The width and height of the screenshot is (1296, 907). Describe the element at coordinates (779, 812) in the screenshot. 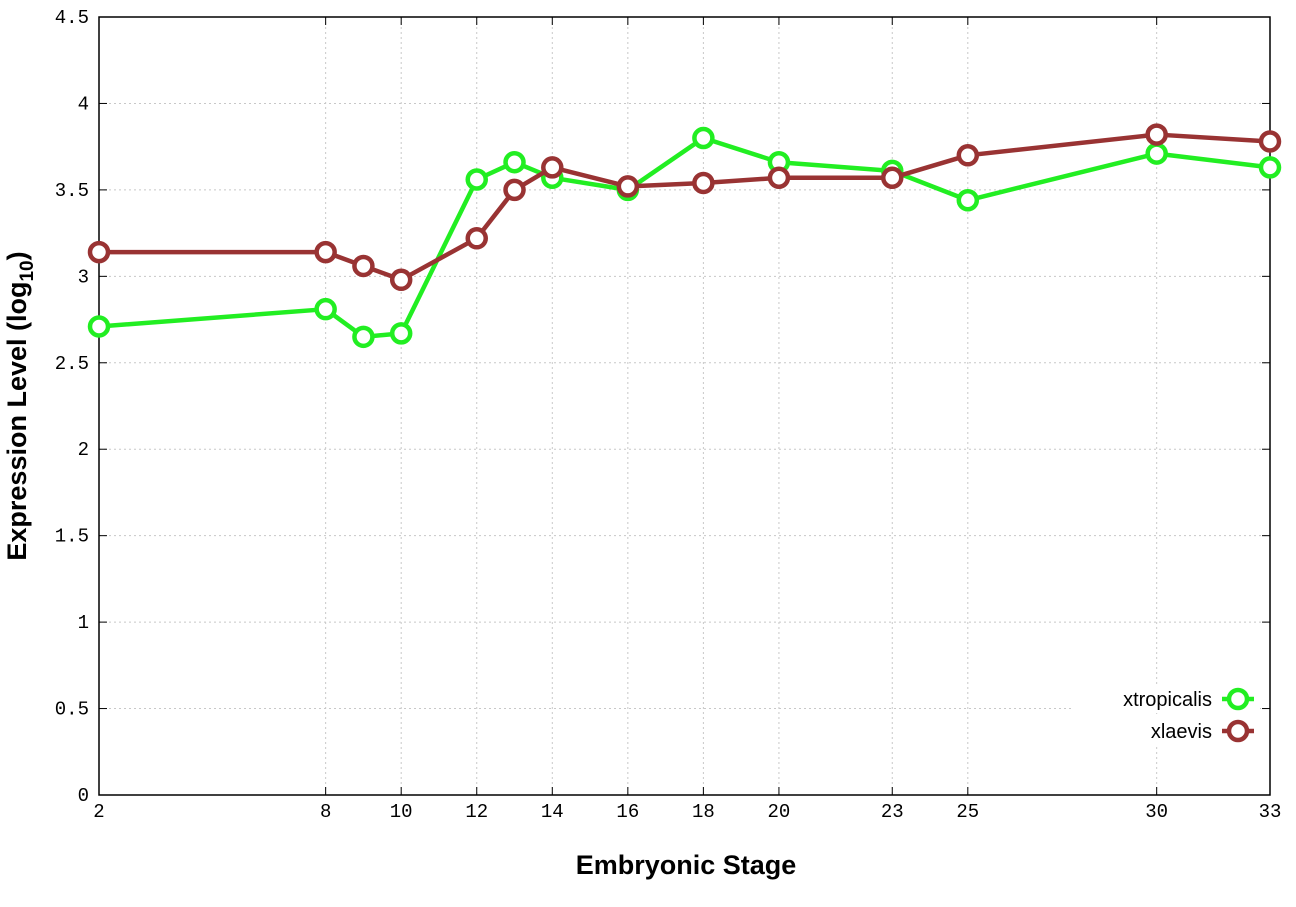

I see `x-tick-label: 20` at that location.